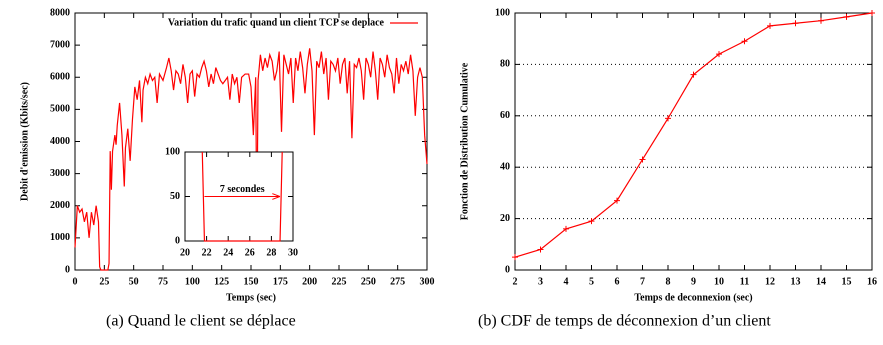  What do you see at coordinates (60, 109) in the screenshot?
I see `y-tick-label: 5000` at bounding box center [60, 109].